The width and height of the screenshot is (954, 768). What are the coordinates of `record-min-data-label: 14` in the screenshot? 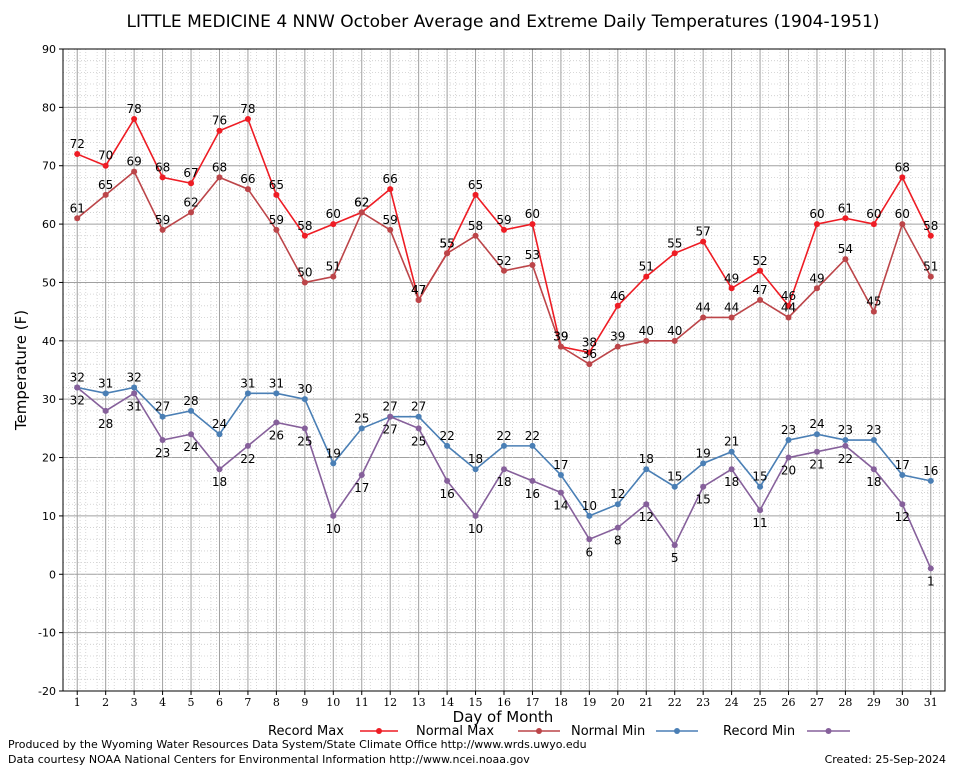 It's located at (560, 506).